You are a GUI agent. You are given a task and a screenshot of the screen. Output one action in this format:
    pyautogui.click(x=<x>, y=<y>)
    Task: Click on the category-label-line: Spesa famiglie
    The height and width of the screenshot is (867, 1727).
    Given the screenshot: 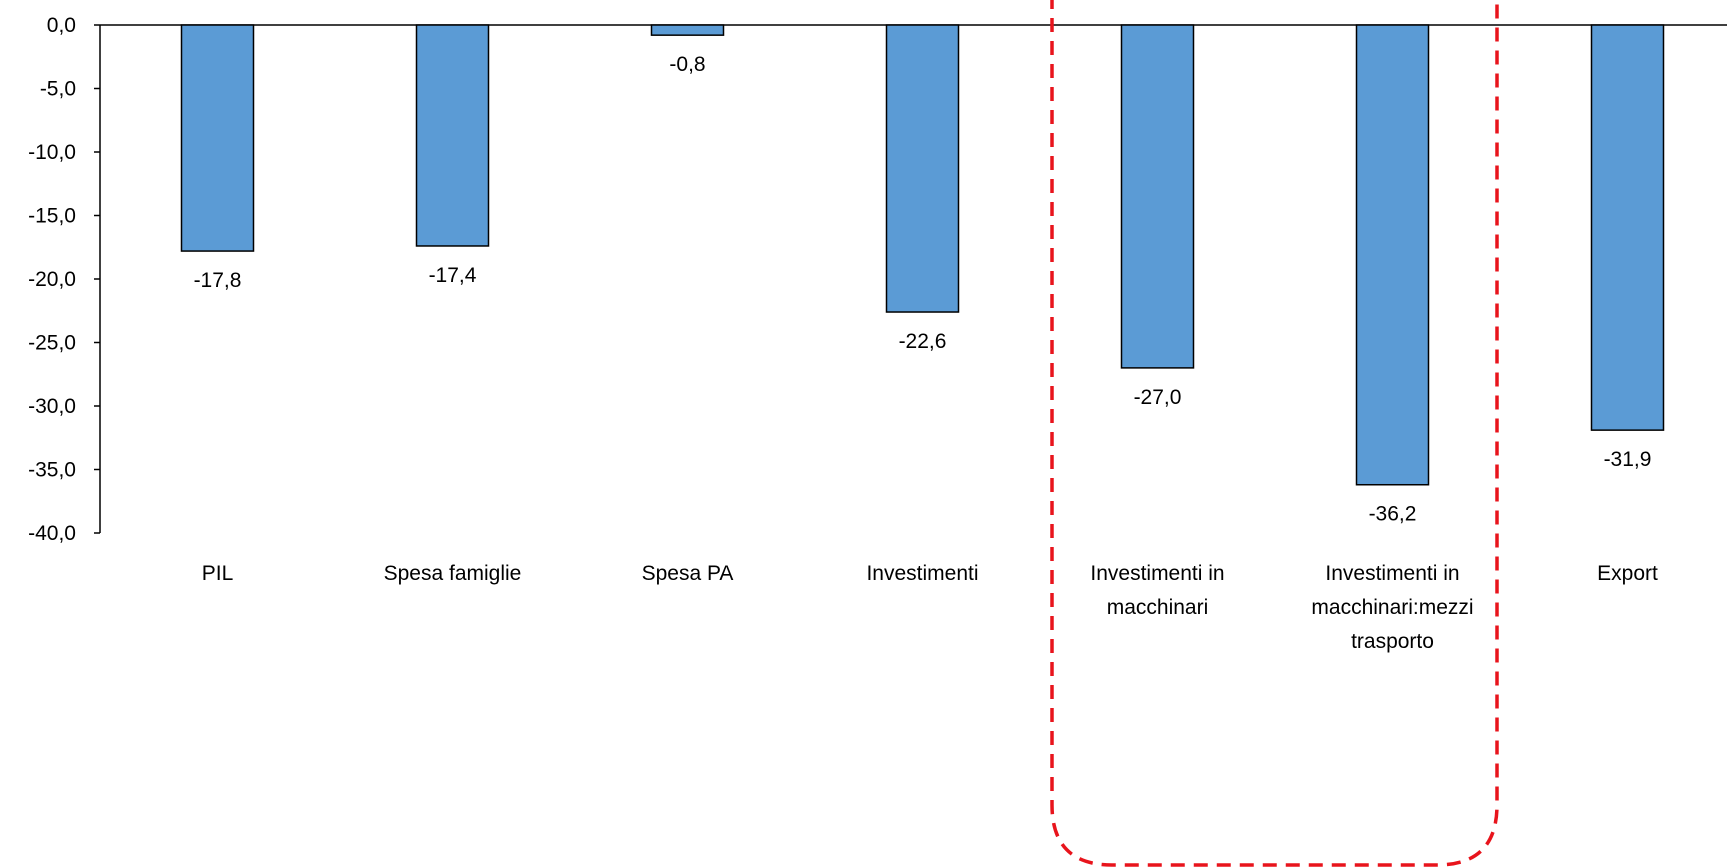 What is the action you would take?
    pyautogui.click(x=453, y=573)
    